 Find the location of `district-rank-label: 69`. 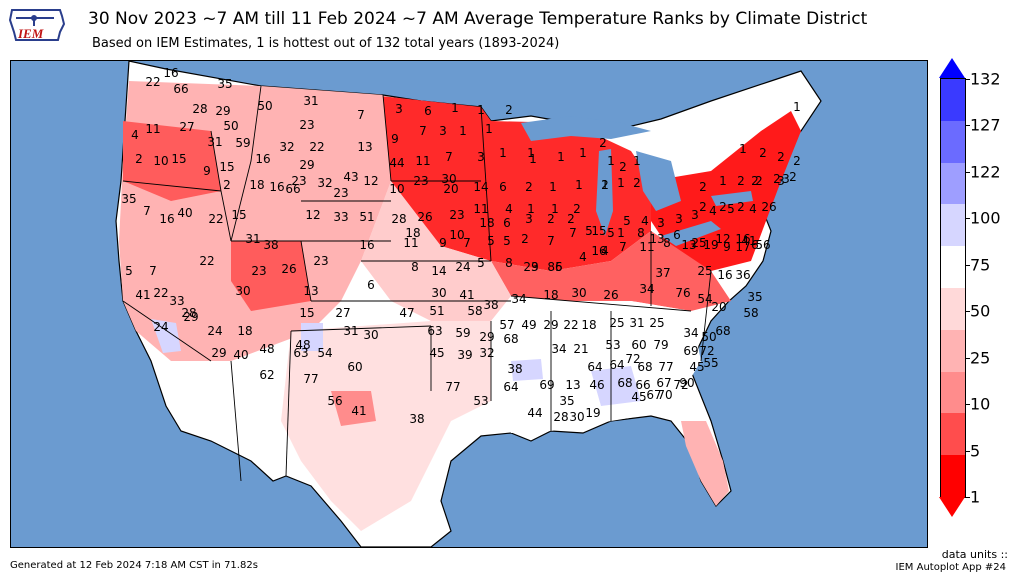

district-rank-label: 69 is located at coordinates (547, 385).